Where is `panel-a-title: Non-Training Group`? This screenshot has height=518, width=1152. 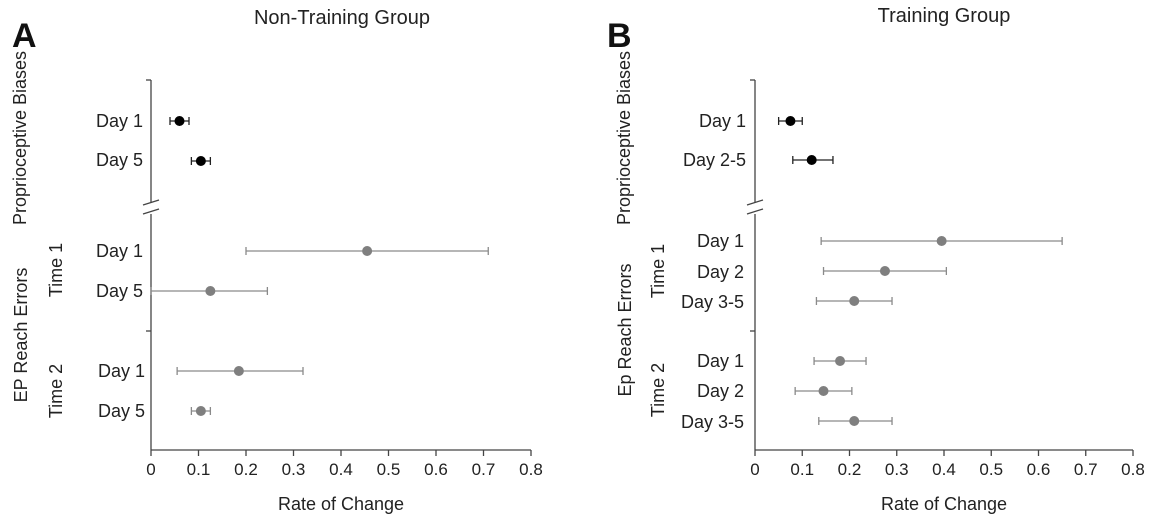 panel-a-title: Non-Training Group is located at coordinates (342, 18).